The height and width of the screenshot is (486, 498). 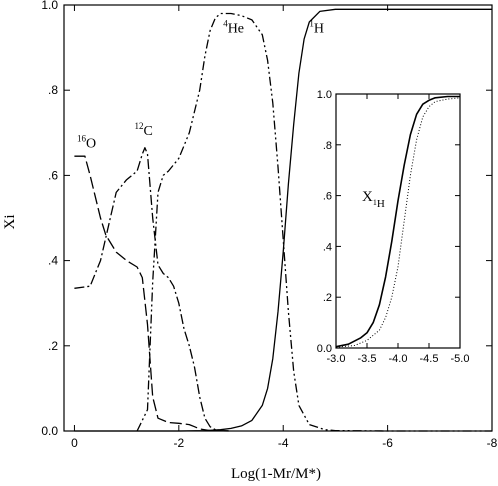 What do you see at coordinates (387, 443) in the screenshot?
I see `x-tick-label: -6` at bounding box center [387, 443].